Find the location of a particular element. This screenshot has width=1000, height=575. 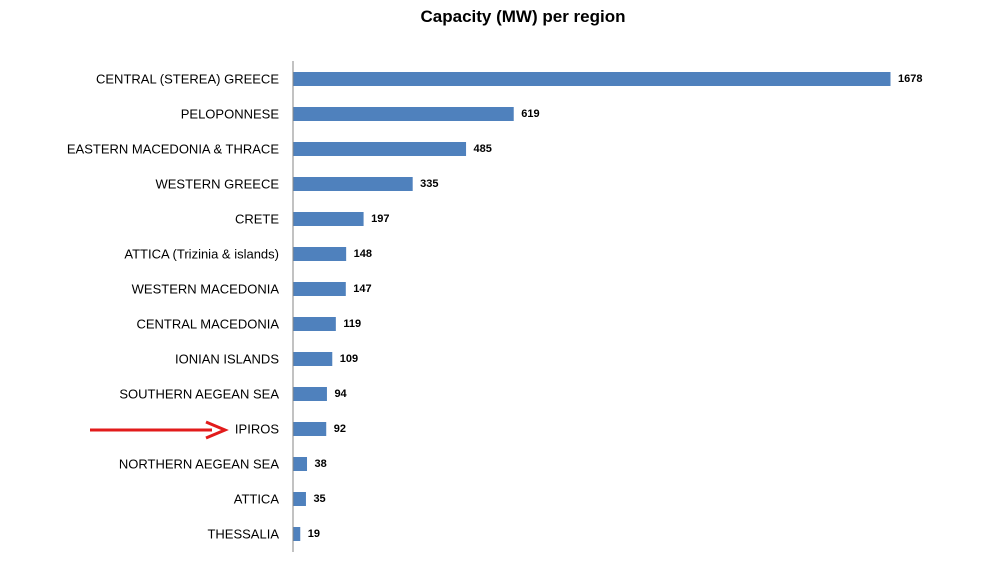

bar-western-macedonia is located at coordinates (319, 289).